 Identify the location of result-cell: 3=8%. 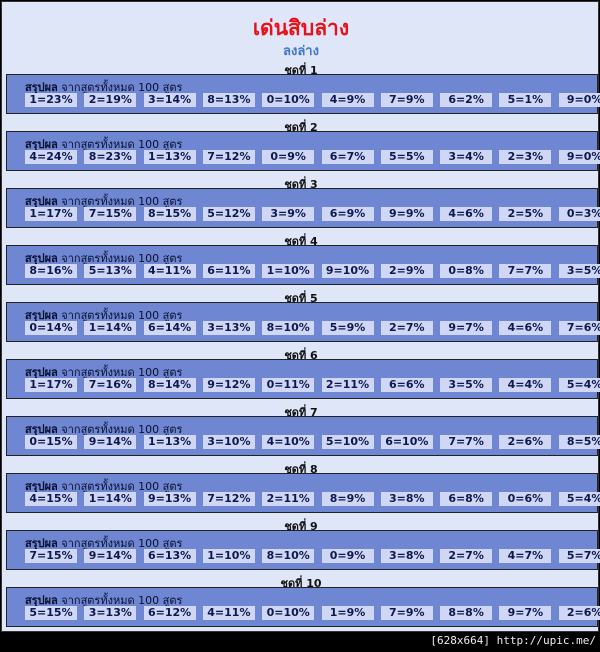
(406, 499).